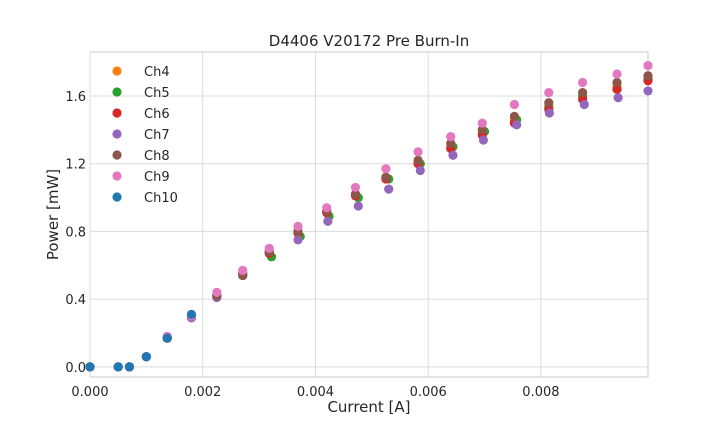  Describe the element at coordinates (53, 214) in the screenshot. I see `y-axis-label: Power [mW]` at that location.